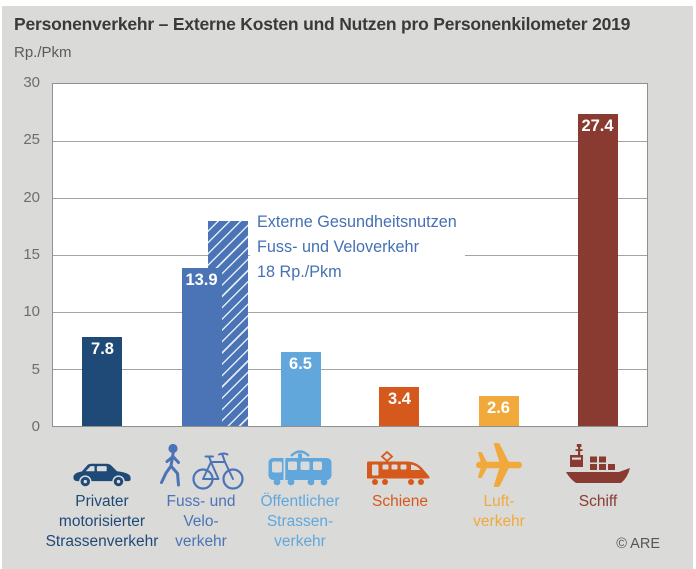 The width and height of the screenshot is (696, 569). I want to click on pedestrian-bicycle-icon, so click(201, 461).